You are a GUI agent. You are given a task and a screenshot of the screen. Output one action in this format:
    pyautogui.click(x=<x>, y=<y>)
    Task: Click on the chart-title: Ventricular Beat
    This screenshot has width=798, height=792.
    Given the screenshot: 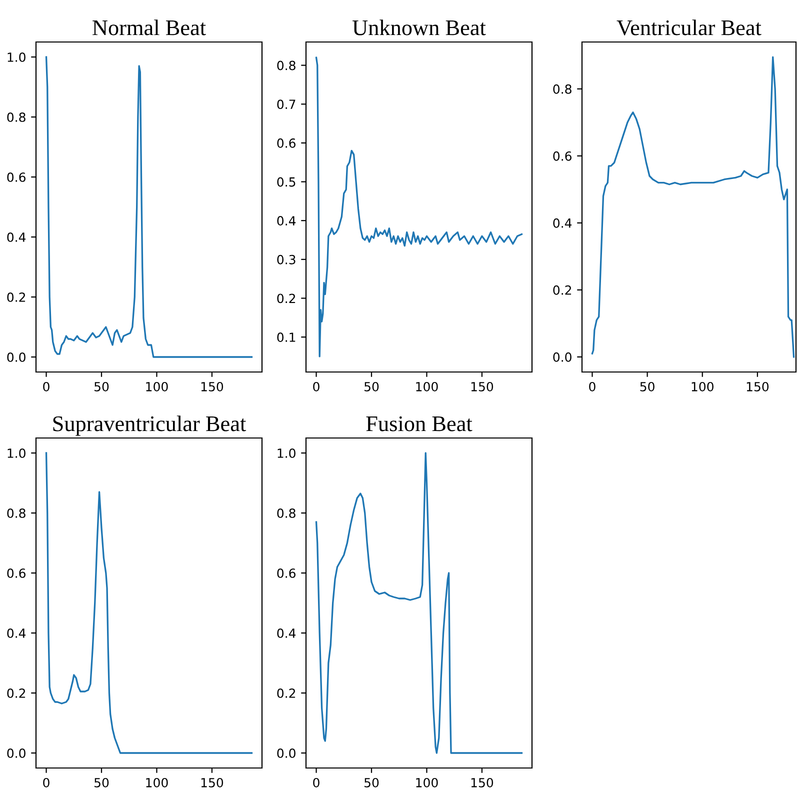 What is the action you would take?
    pyautogui.click(x=689, y=28)
    